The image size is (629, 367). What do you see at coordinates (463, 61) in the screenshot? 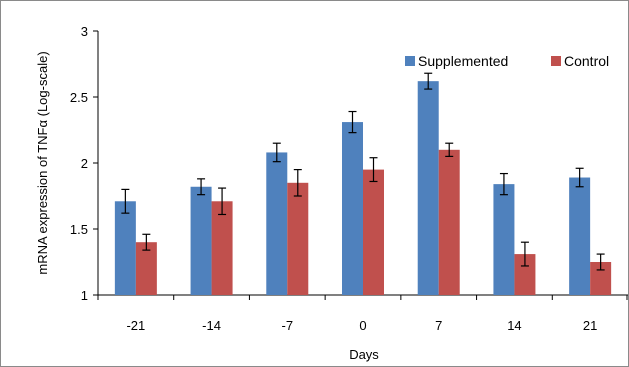
I see `legend-label-supplemented: Supplemented` at bounding box center [463, 61].